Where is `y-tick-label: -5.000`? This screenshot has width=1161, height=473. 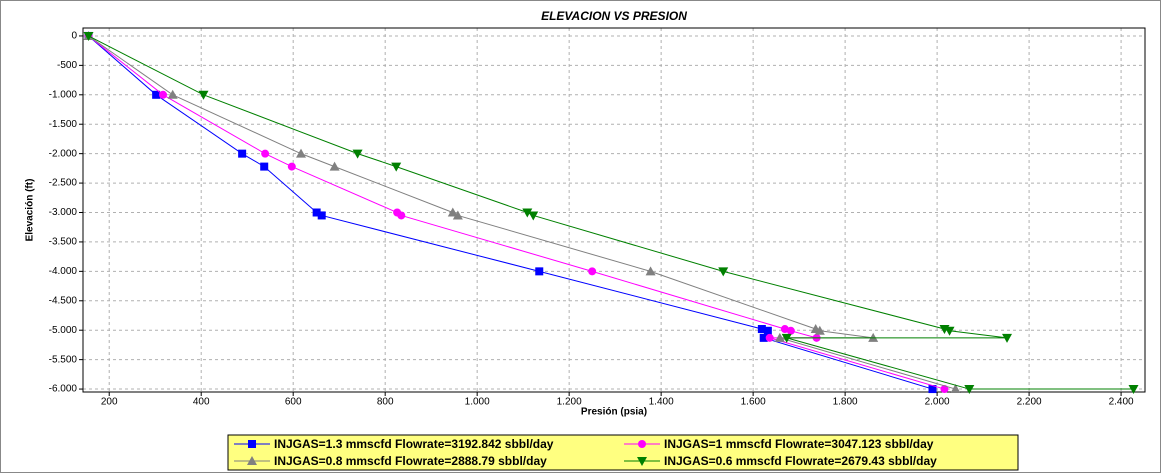
y-tick-label: -5.000 is located at coordinates (63, 330).